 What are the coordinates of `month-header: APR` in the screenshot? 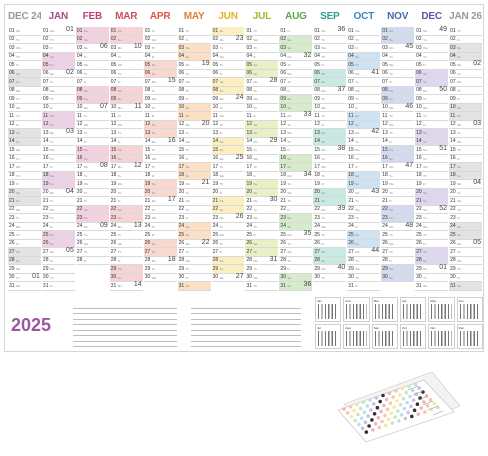 It's located at (160, 16).